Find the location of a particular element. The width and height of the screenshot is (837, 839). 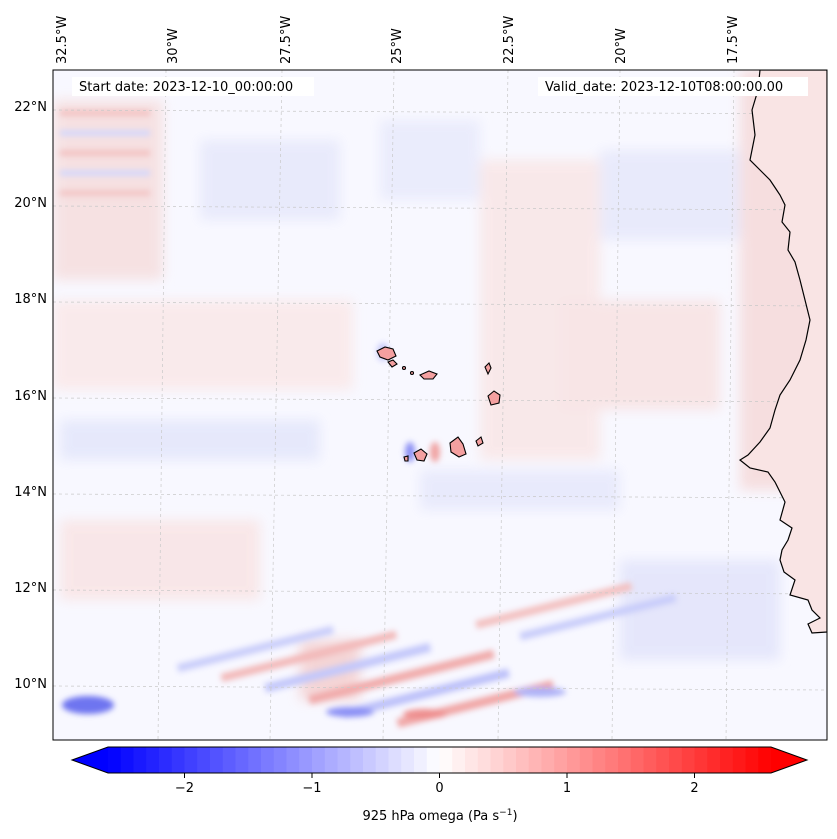

lat-label: 10°N is located at coordinates (30, 684).